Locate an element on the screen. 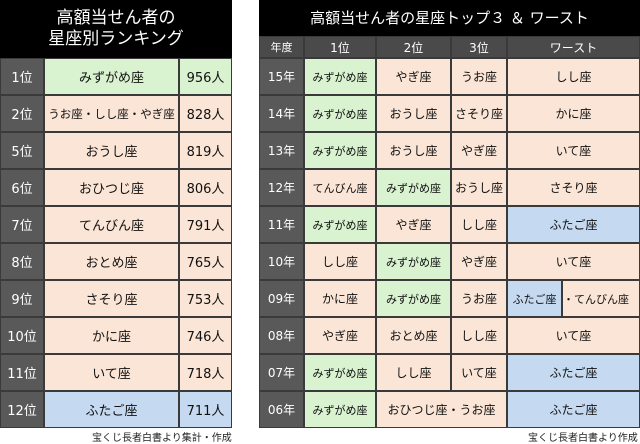  header-rank-3: 3位 is located at coordinates (479, 47).